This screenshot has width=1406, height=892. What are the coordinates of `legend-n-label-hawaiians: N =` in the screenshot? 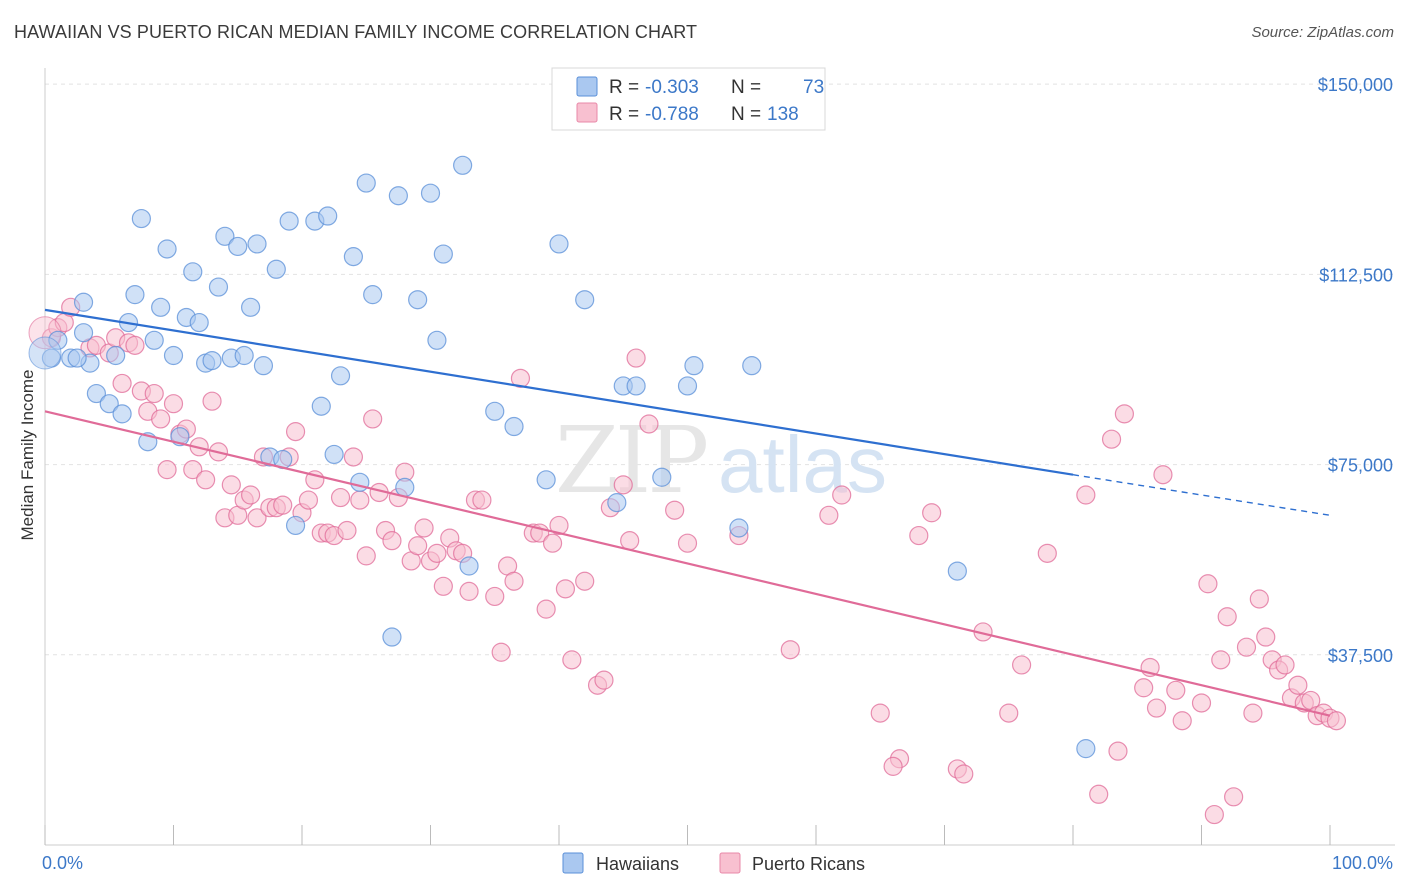 It's located at (746, 87).